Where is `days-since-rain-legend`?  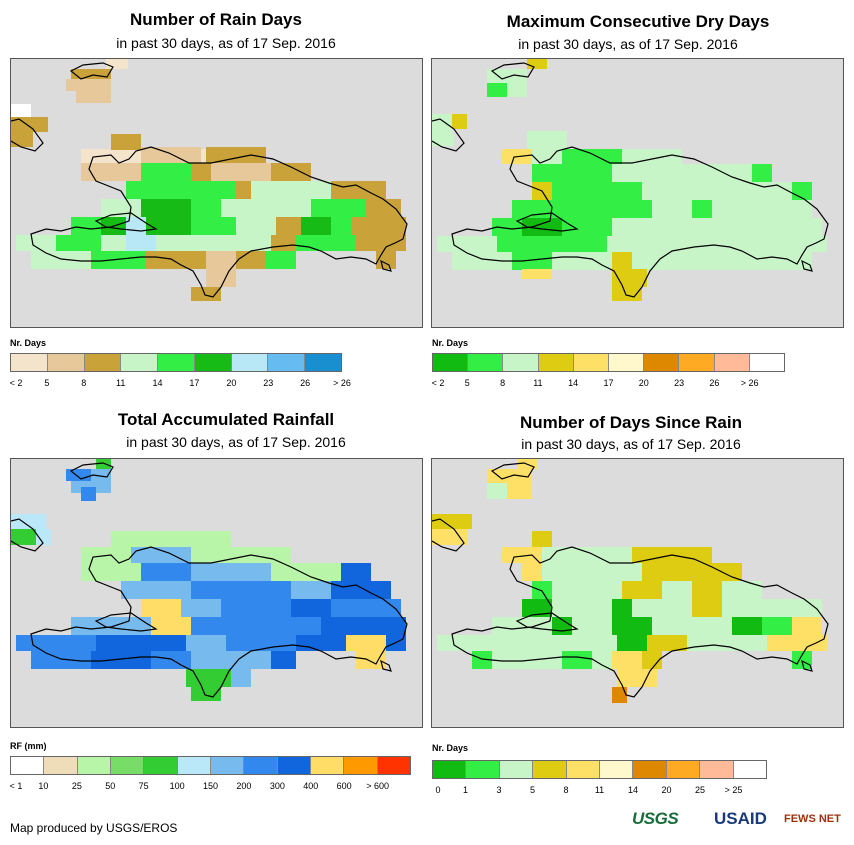
days-since-rain-legend is located at coordinates (599, 769).